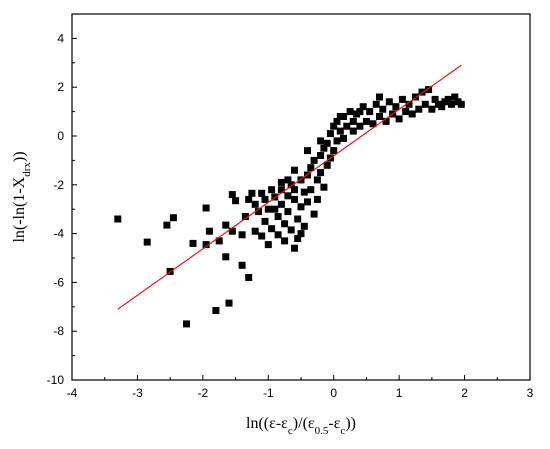 This screenshot has height=449, width=550. Describe the element at coordinates (60, 136) in the screenshot. I see `y-tick-label: 0` at that location.